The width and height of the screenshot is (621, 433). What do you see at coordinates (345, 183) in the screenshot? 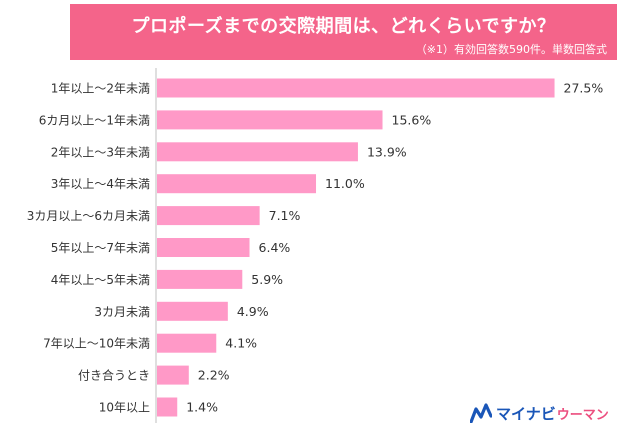
I see `data-label: 11.0%` at bounding box center [345, 183].